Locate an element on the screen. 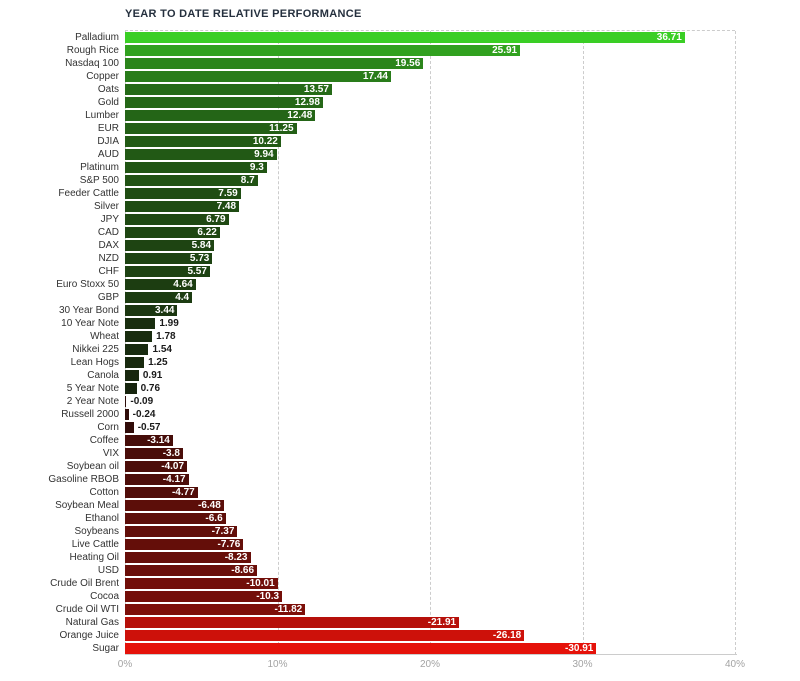 This screenshot has height=681, width=800. bar-row: NZD 5.73 is located at coordinates (400, 258).